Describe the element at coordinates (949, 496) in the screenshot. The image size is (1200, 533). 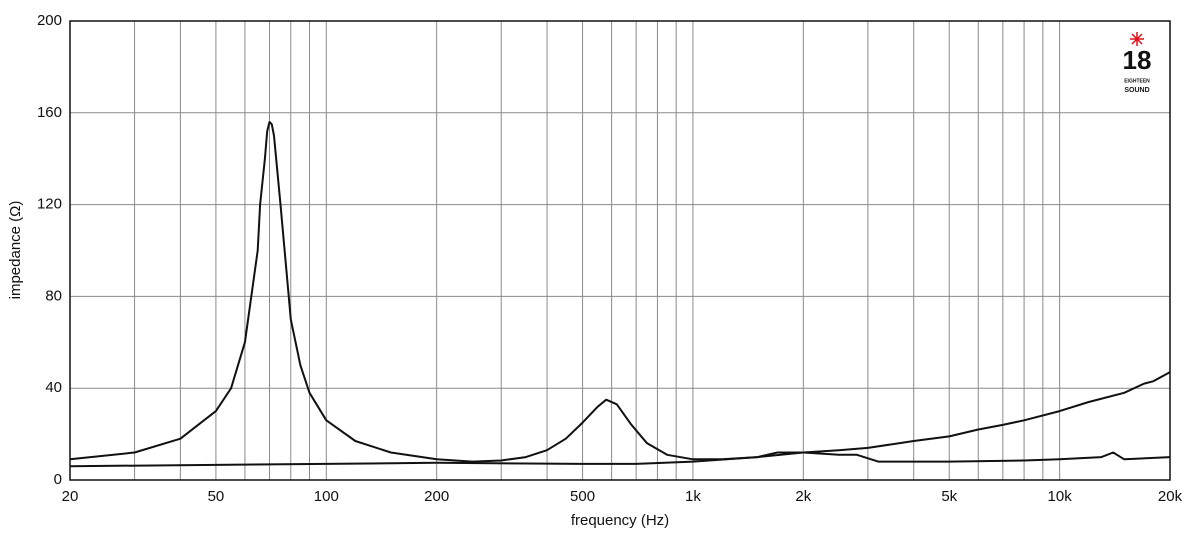
I see `x-tick-label: 5k` at that location.